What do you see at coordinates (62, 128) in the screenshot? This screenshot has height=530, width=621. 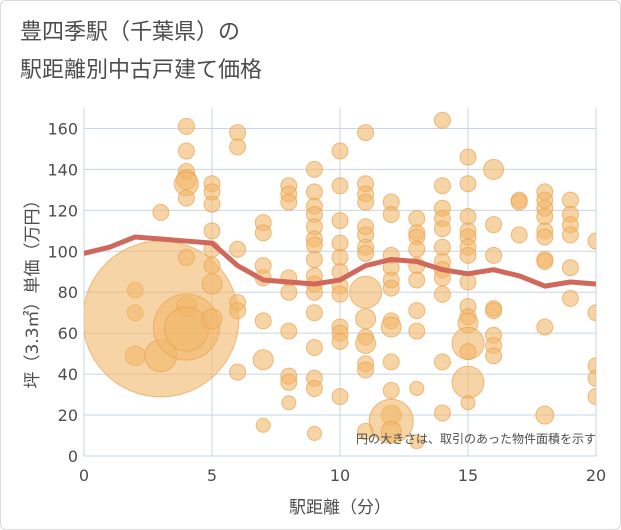 I see `y-tick-label: 160` at bounding box center [62, 128].